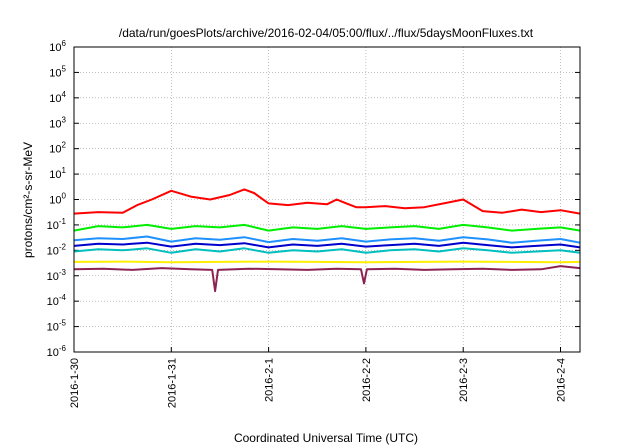  What do you see at coordinates (464, 380) in the screenshot?
I see `x-tick-label: 2016-2-3` at bounding box center [464, 380].